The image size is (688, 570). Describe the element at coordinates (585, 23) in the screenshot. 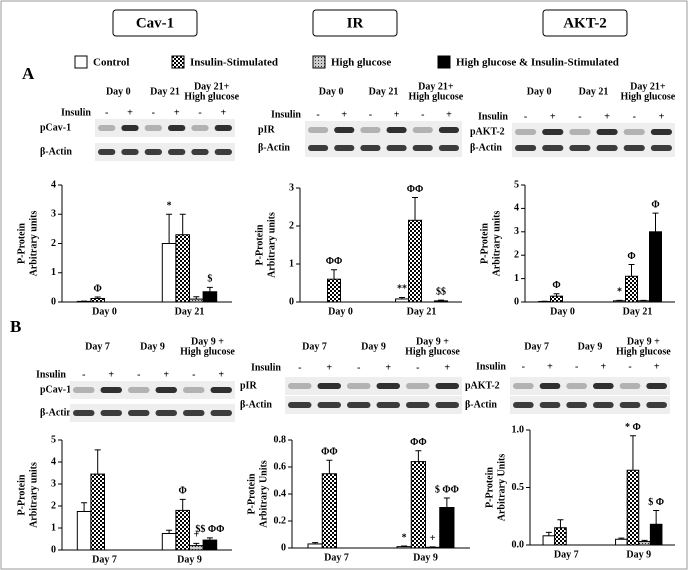

I see `header-box` at that location.